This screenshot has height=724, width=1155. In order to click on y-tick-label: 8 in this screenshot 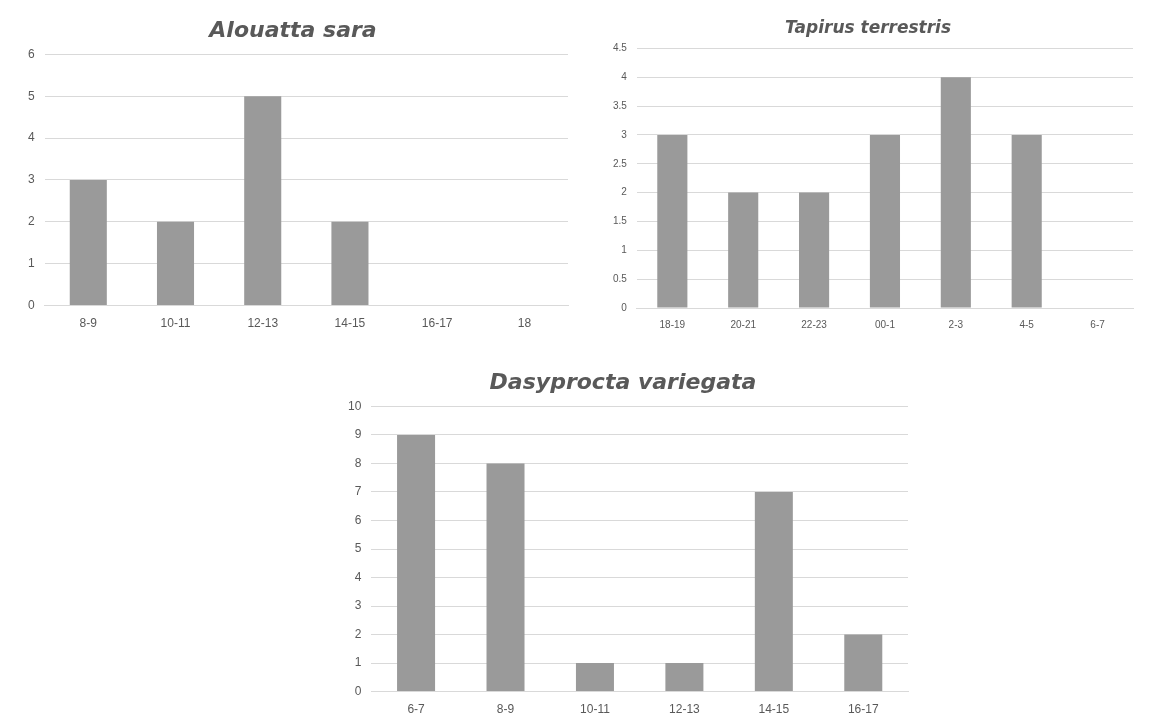, I will do `click(358, 462)`.